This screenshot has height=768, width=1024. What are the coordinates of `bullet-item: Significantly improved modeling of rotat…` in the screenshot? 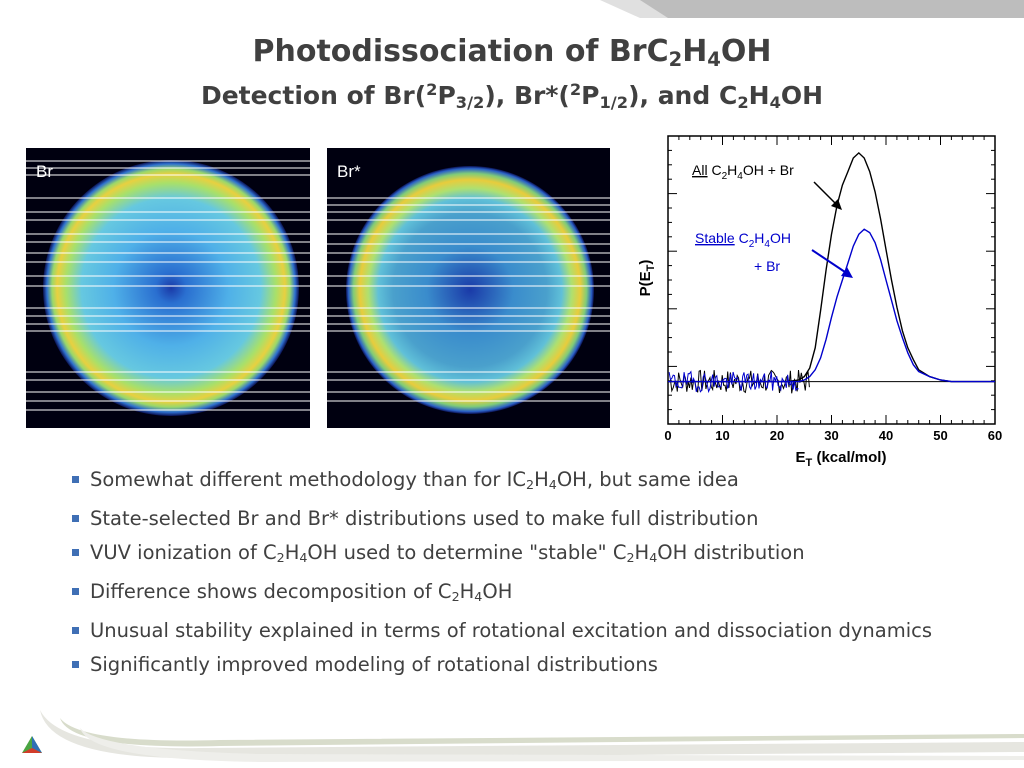 It's located at (510, 664).